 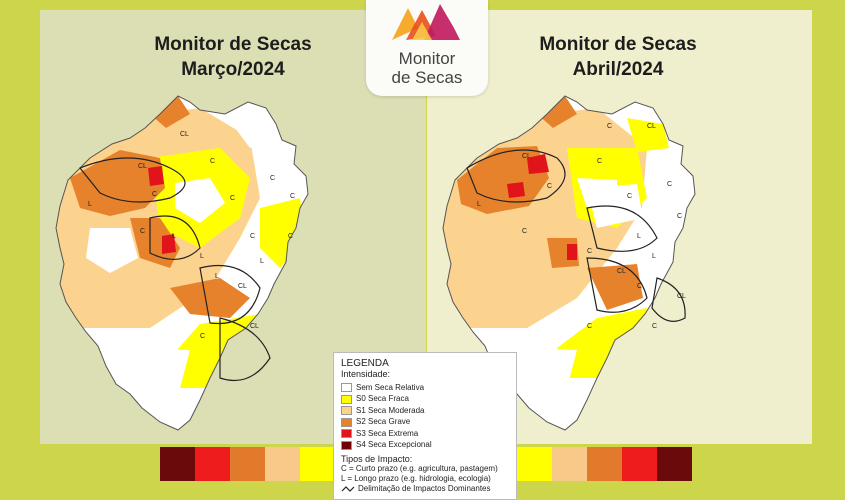 I want to click on march-title-line2: Março/2024, so click(x=233, y=69).